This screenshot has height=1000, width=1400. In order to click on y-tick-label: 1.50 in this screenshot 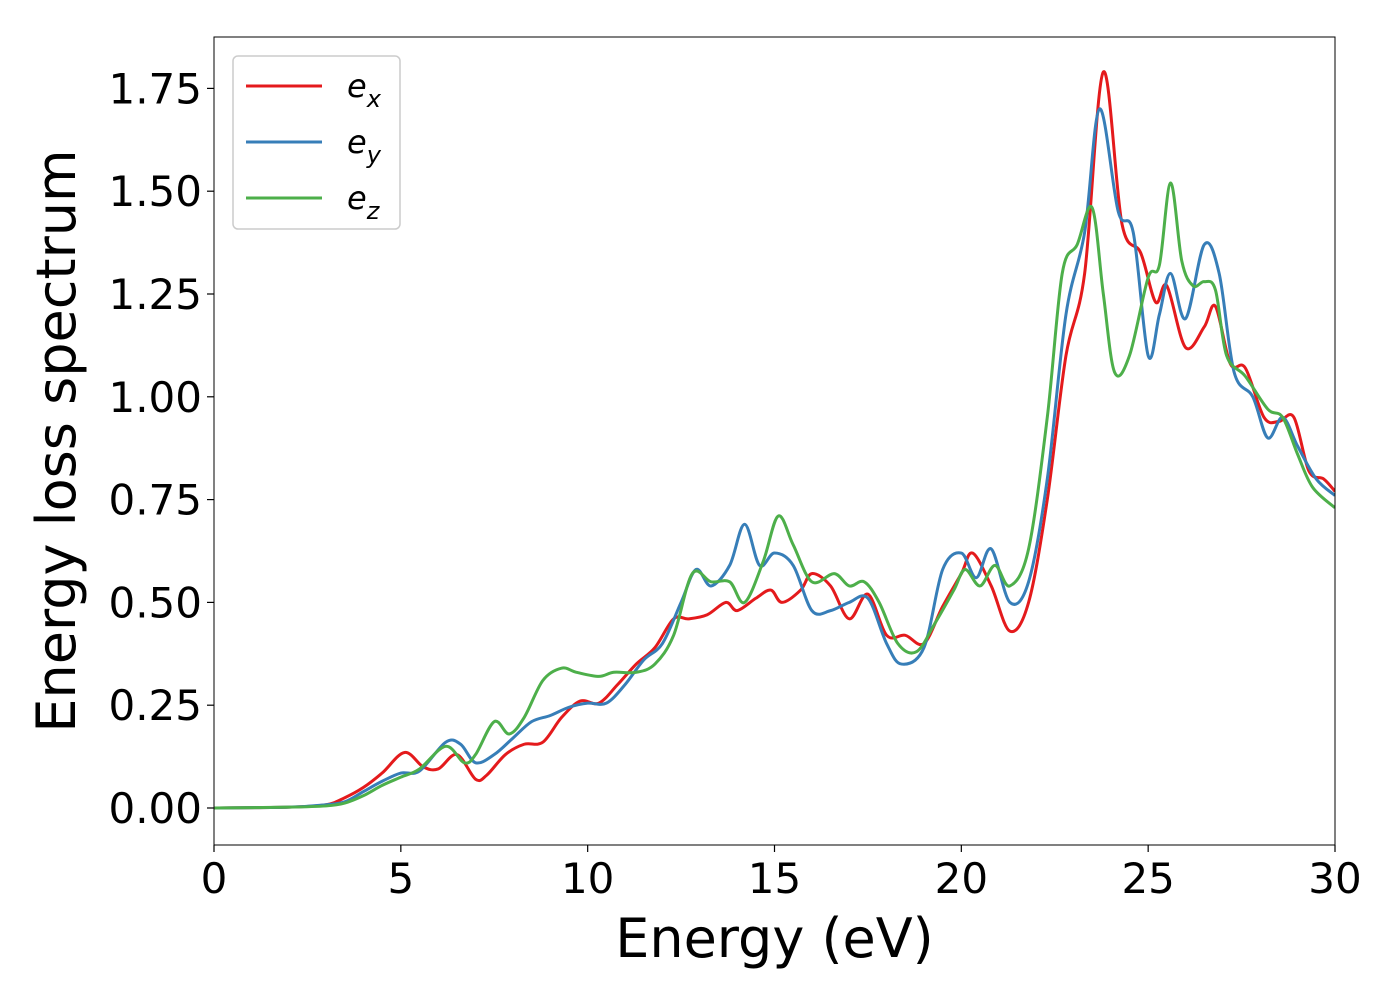, I will do `click(155, 191)`.